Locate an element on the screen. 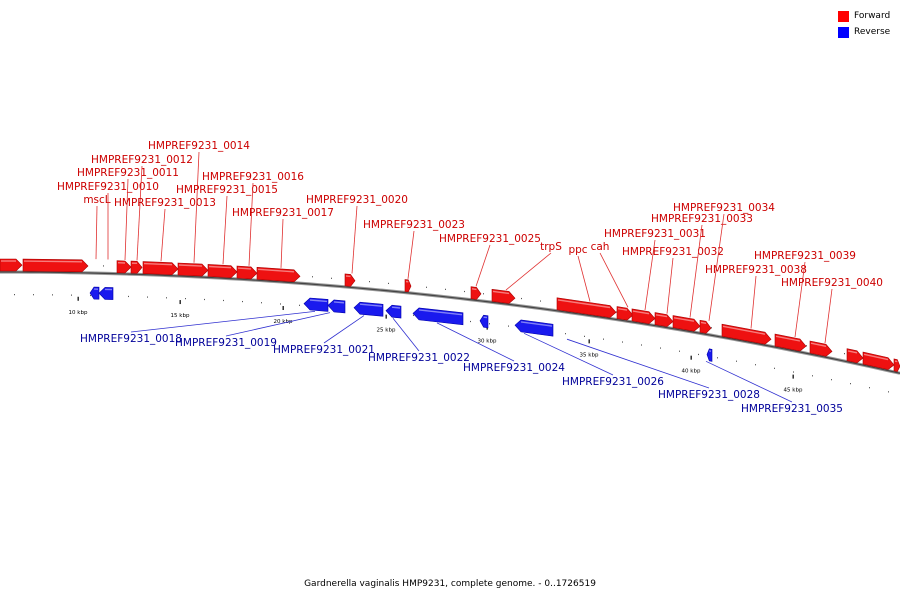 The width and height of the screenshot is (900, 600). gene-leader-ppc is located at coordinates (584, 278).